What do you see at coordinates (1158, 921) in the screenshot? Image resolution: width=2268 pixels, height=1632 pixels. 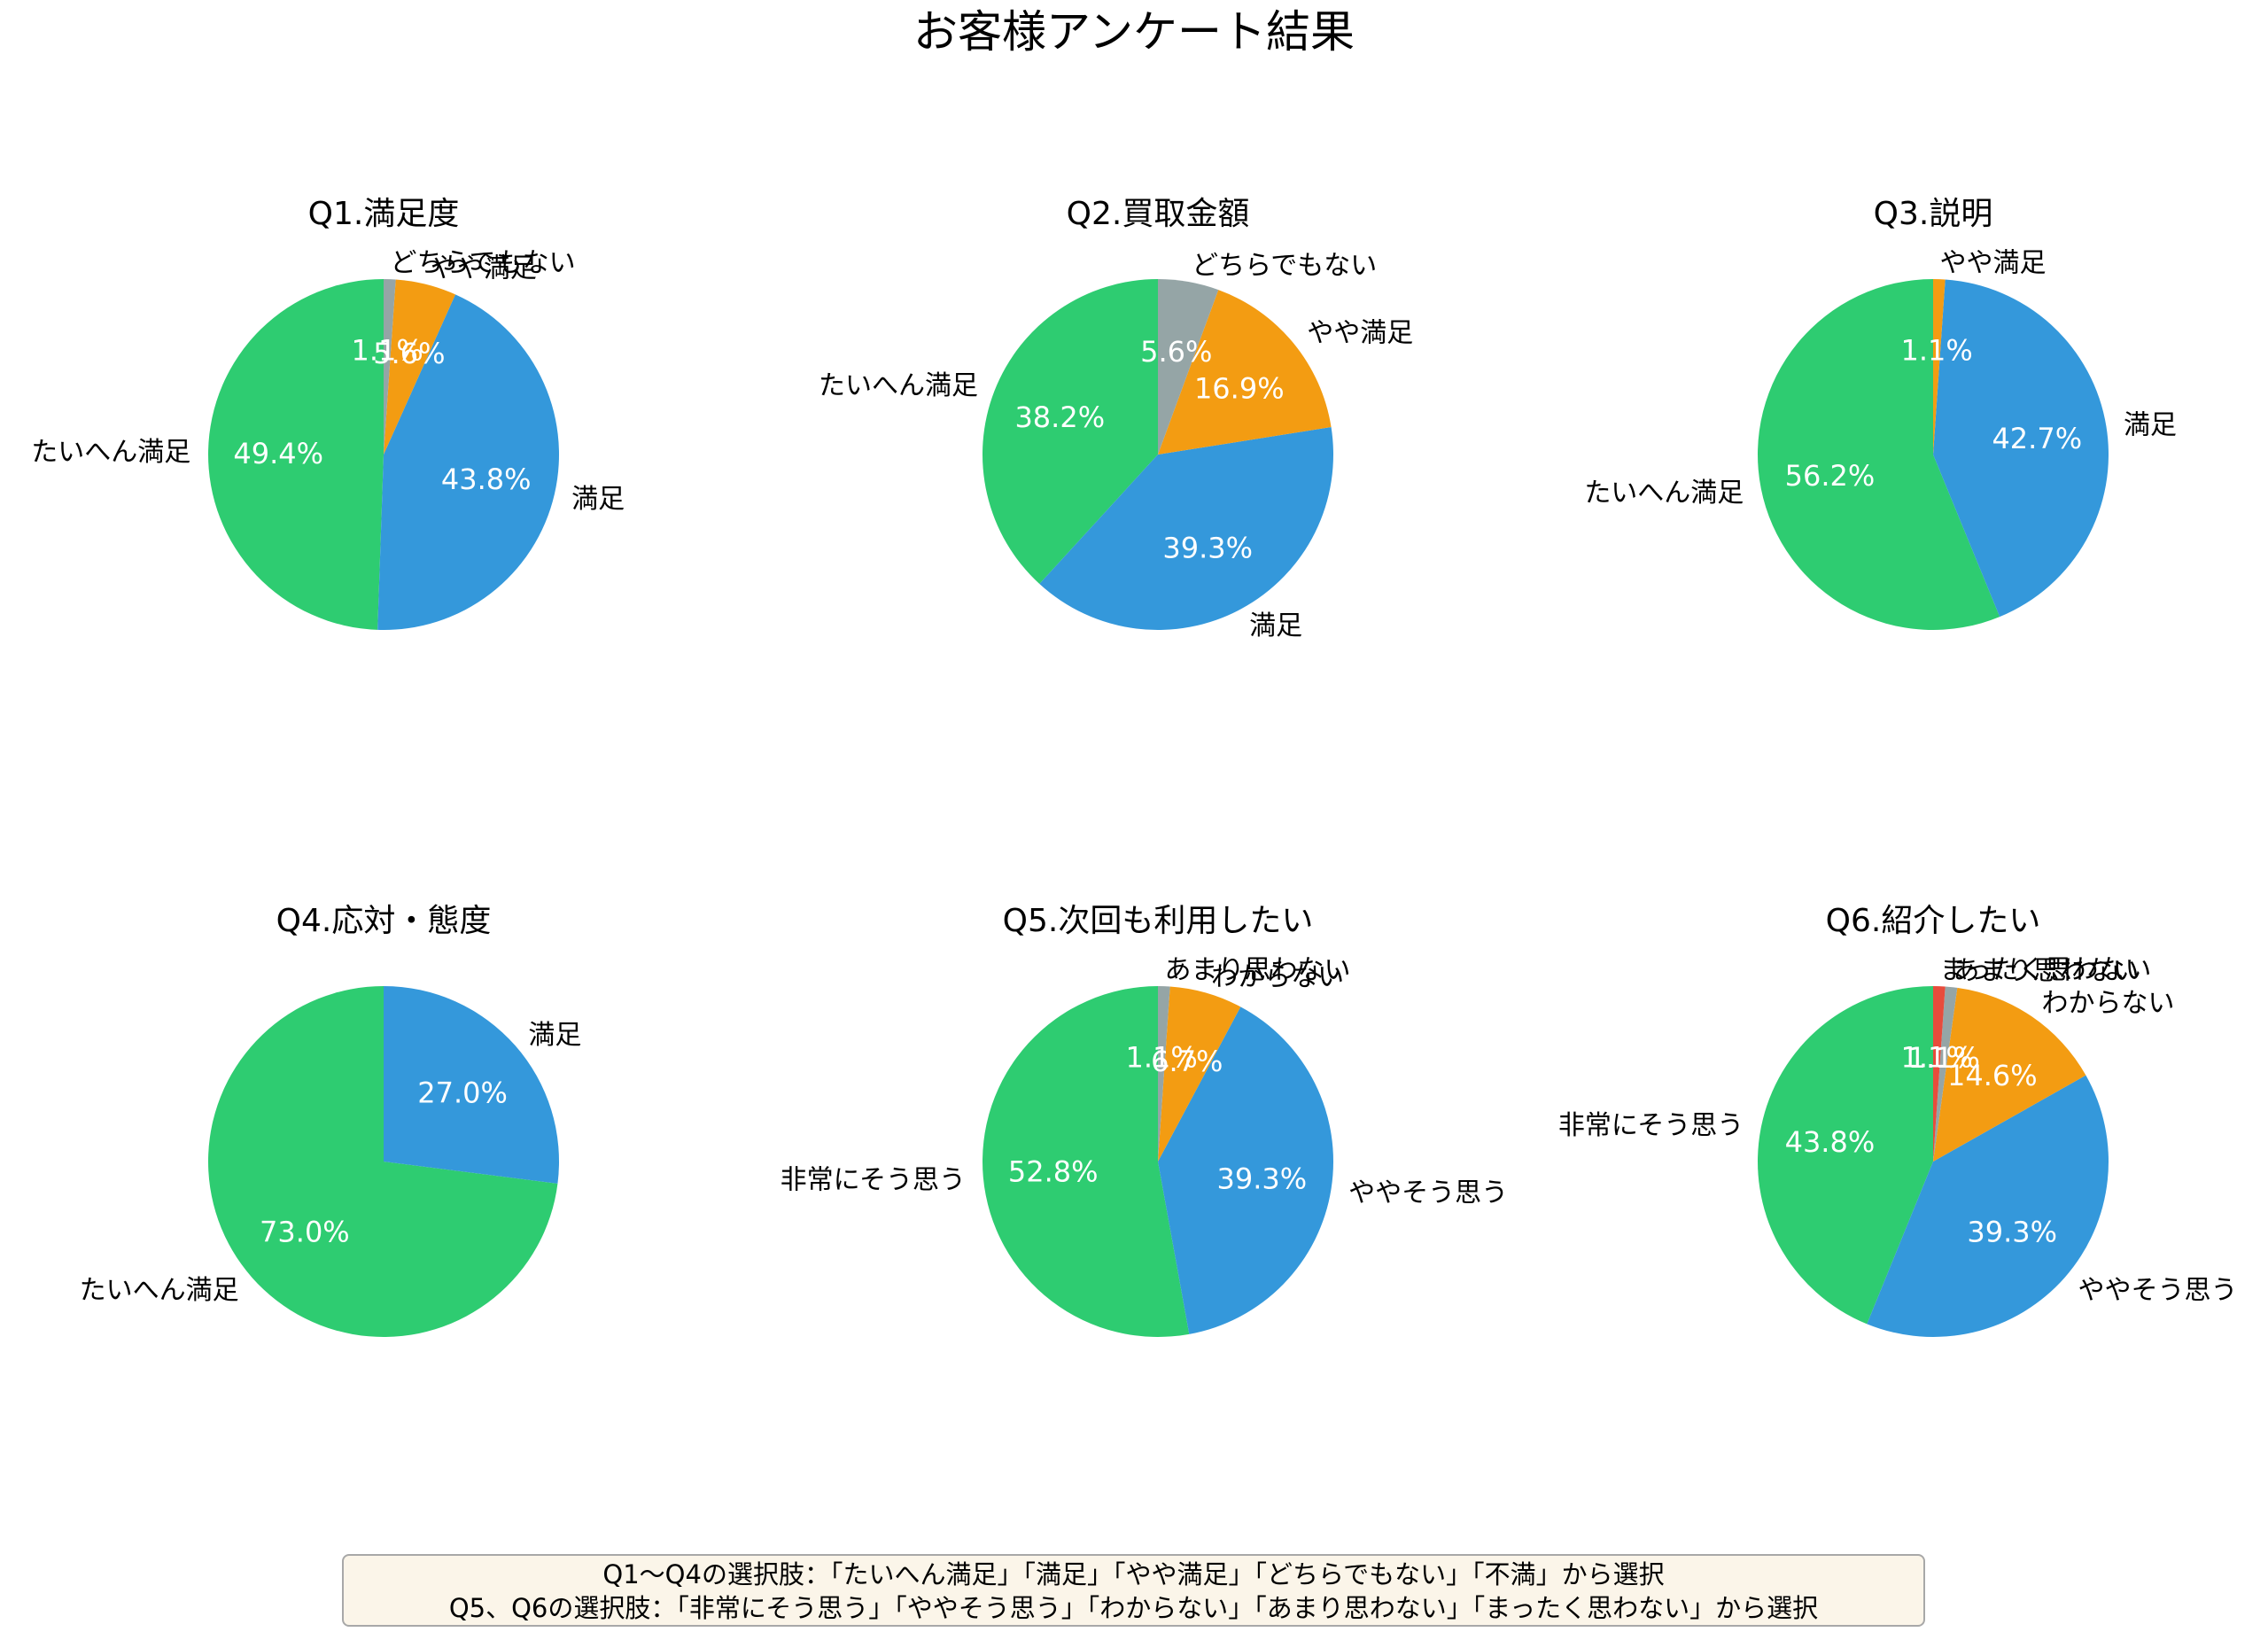 I see `pie-title: Q5.次回も利用したい` at bounding box center [1158, 921].